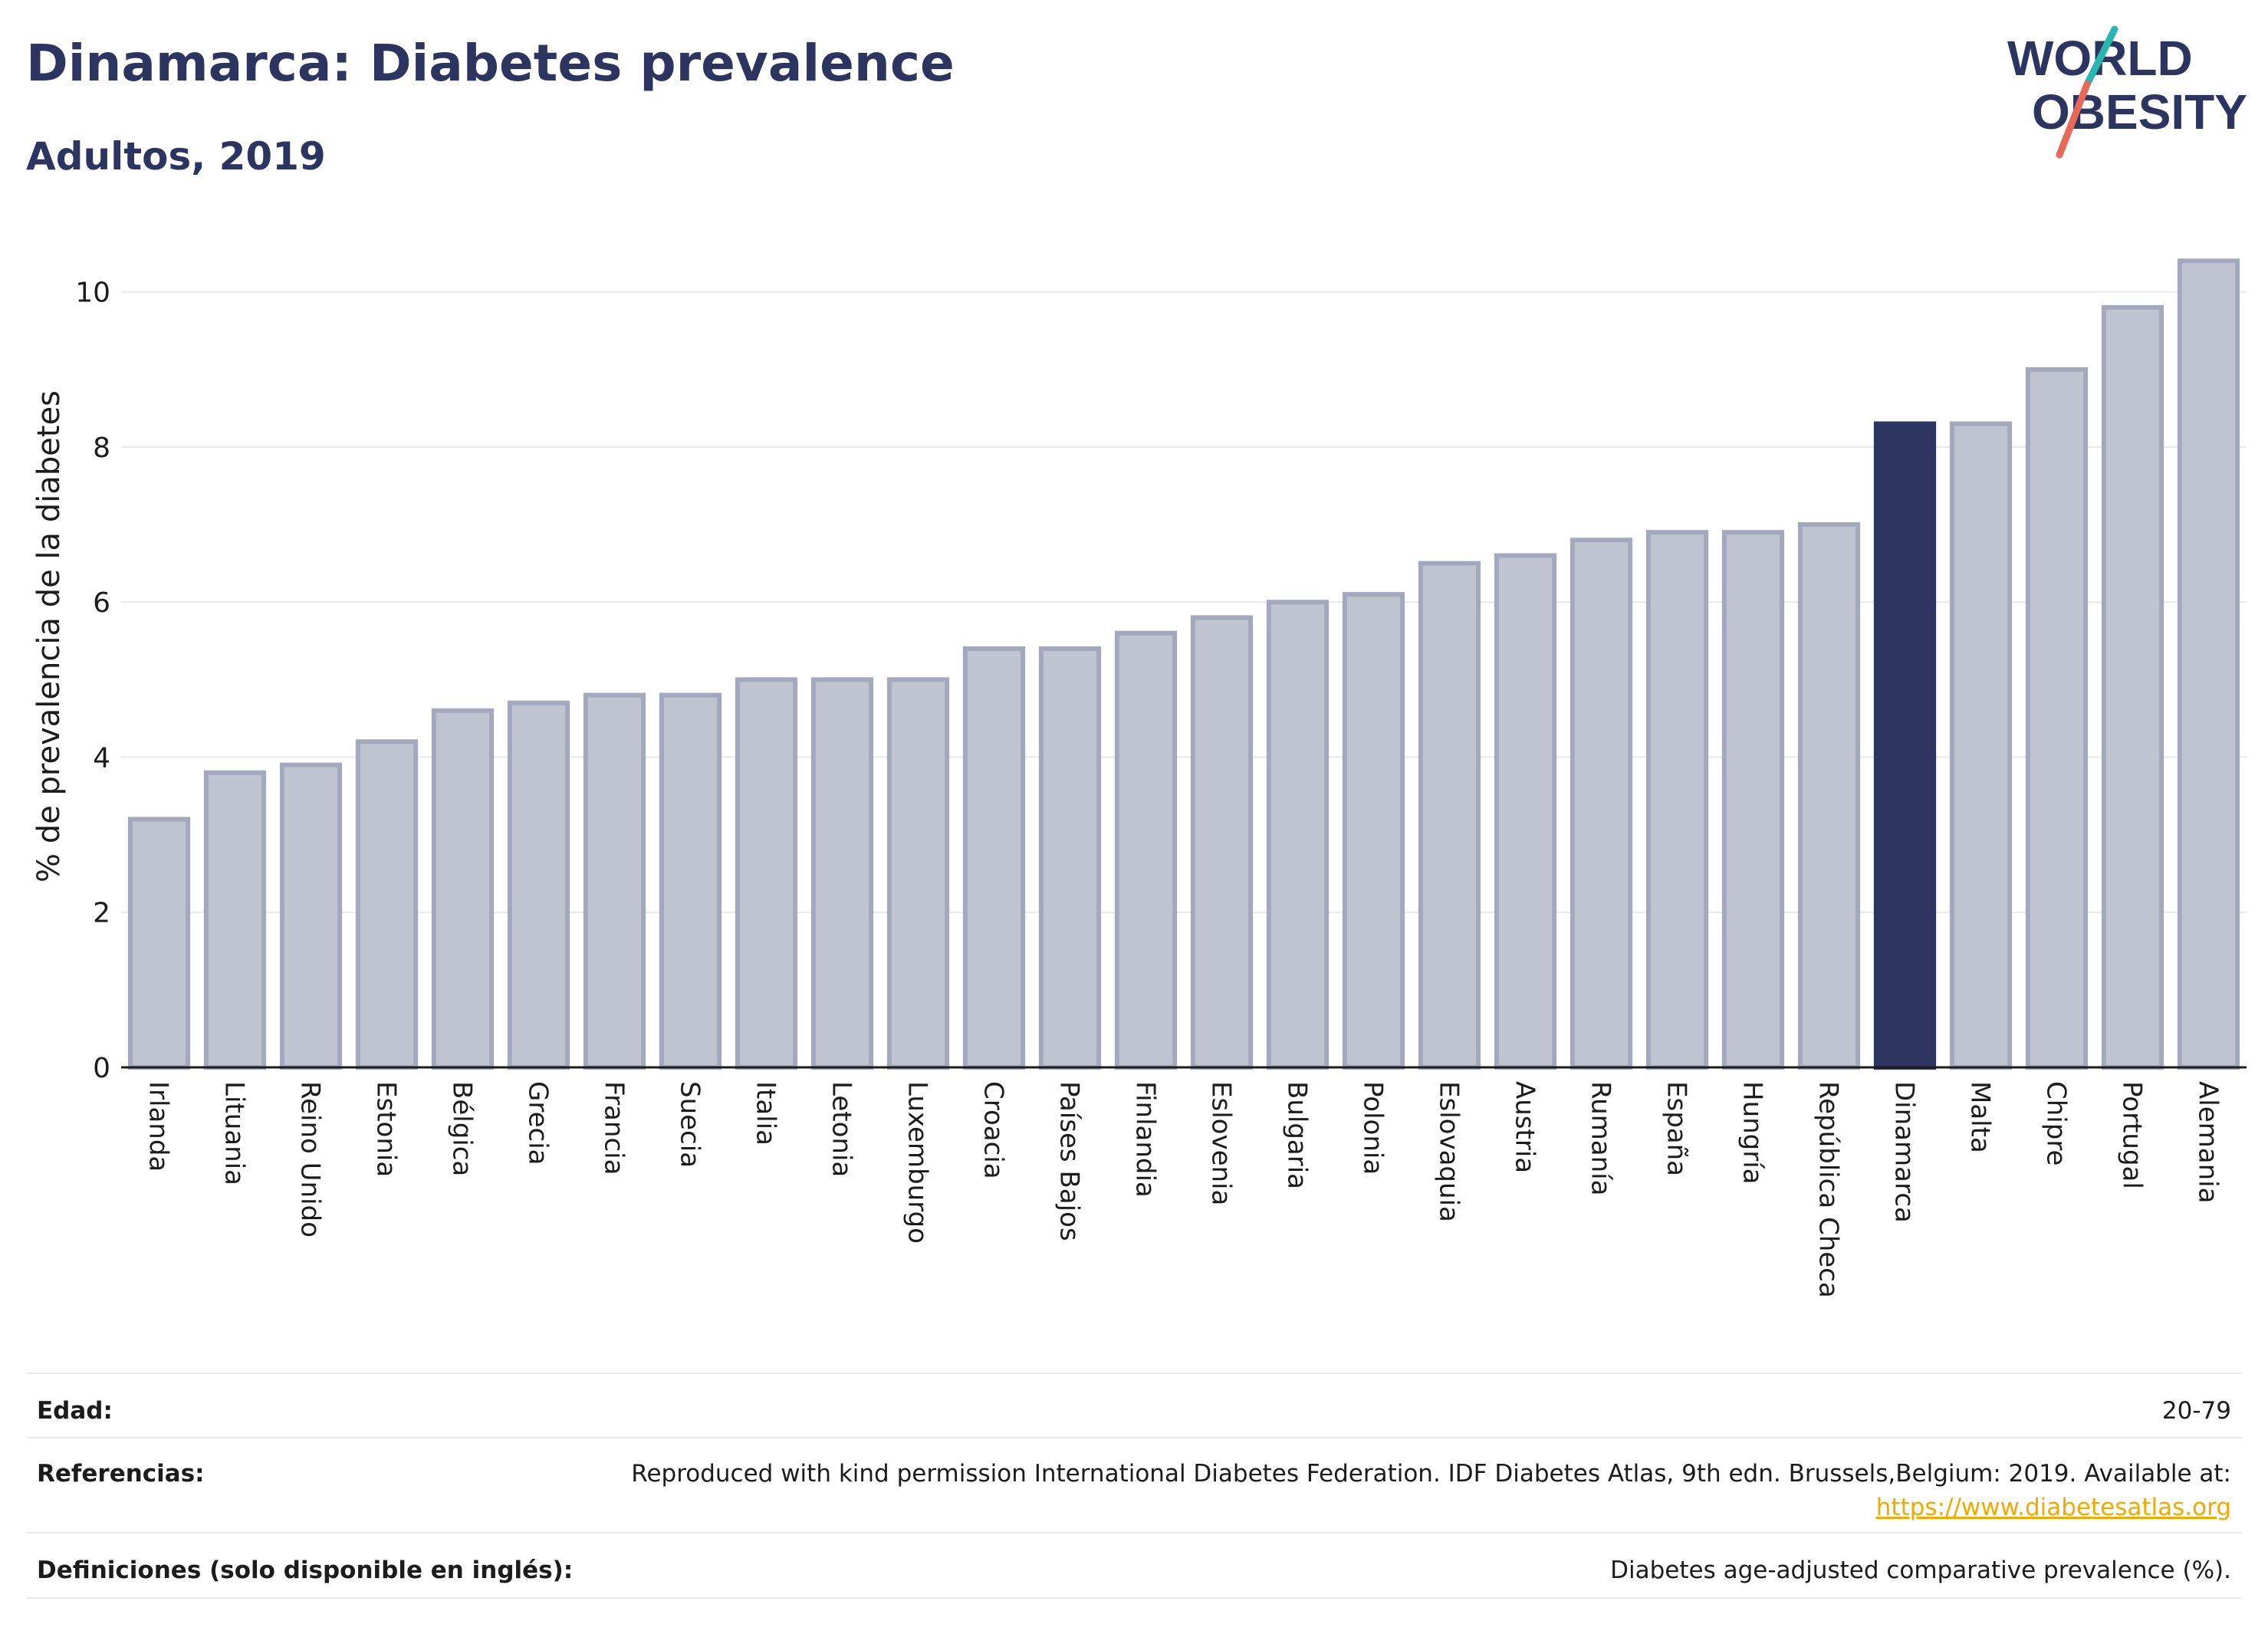  What do you see at coordinates (2100, 57) in the screenshot?
I see `logo-slash-top` at bounding box center [2100, 57].